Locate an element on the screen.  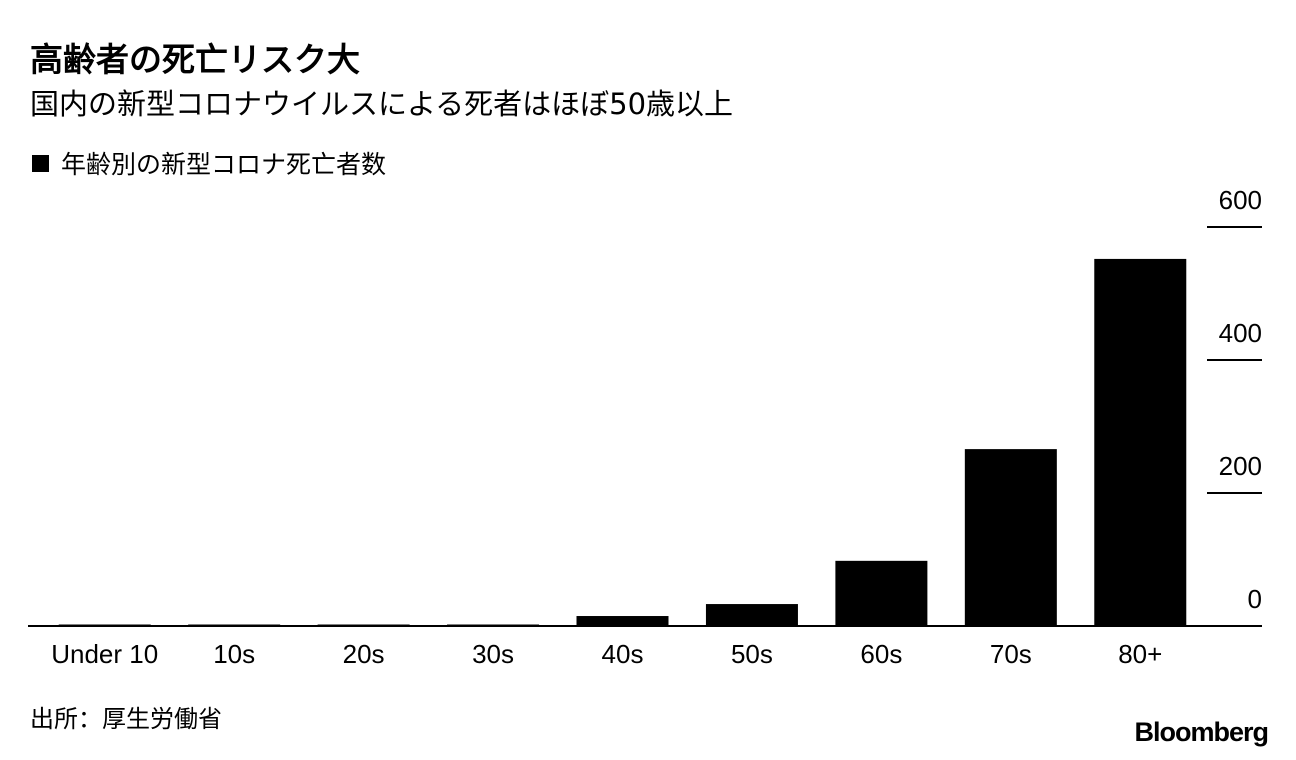
source-note: 出所：厚生労働省 is located at coordinates (126, 719).